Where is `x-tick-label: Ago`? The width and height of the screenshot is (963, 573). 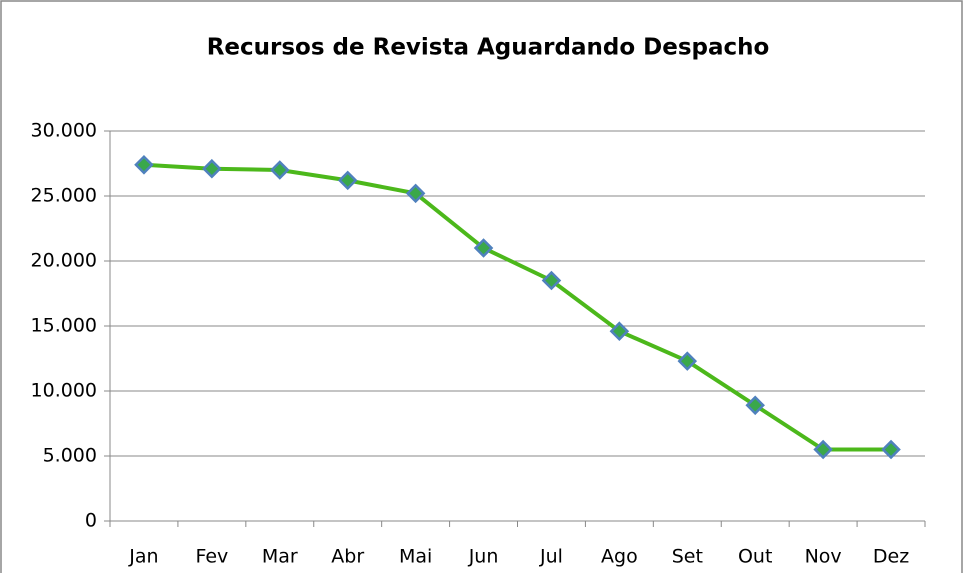 x-tick-label: Ago is located at coordinates (619, 557).